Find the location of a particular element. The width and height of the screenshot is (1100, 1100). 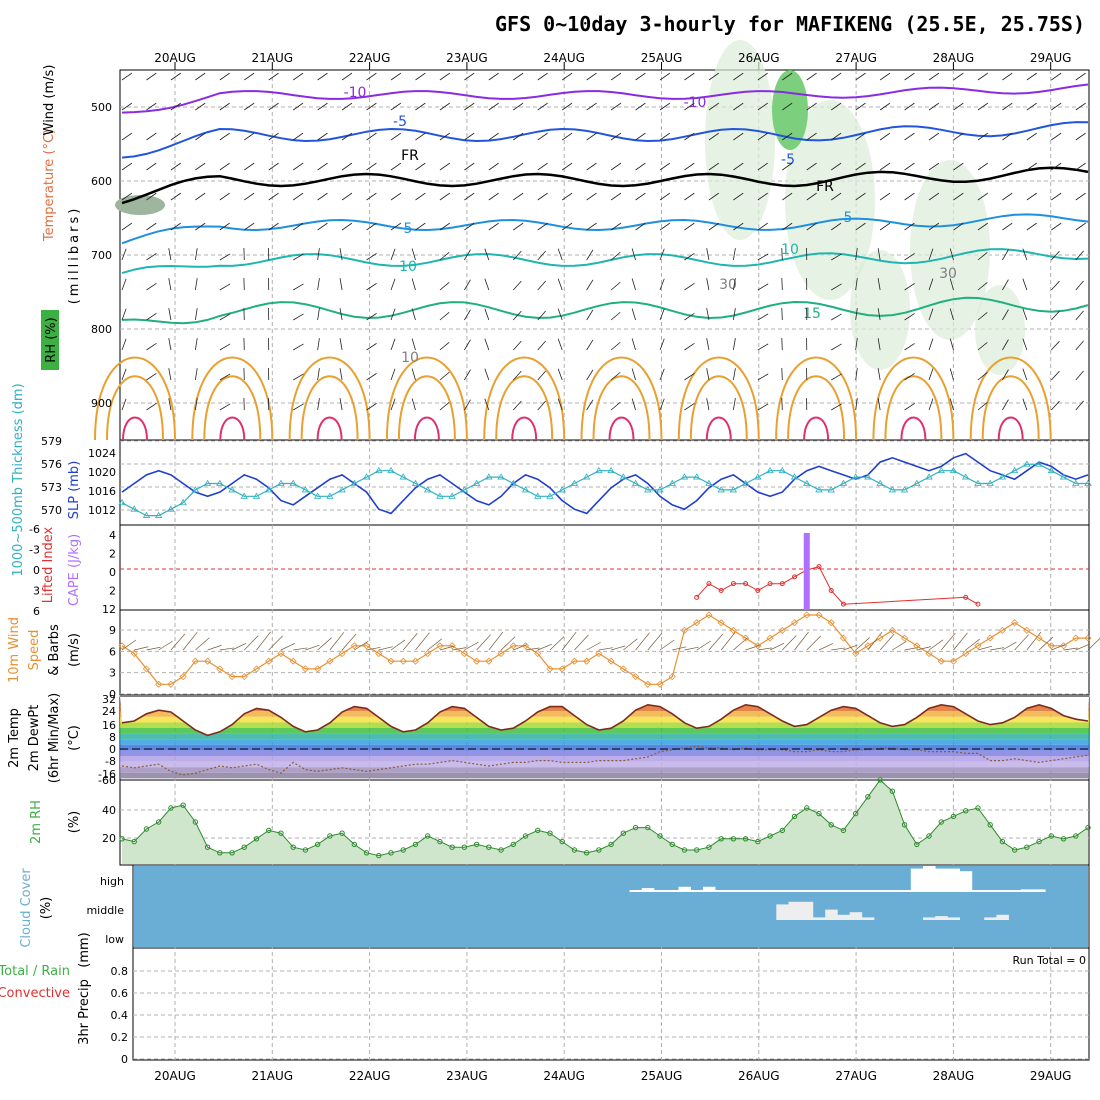

cloud-label: Cloud Cover is located at coordinates (26, 908).